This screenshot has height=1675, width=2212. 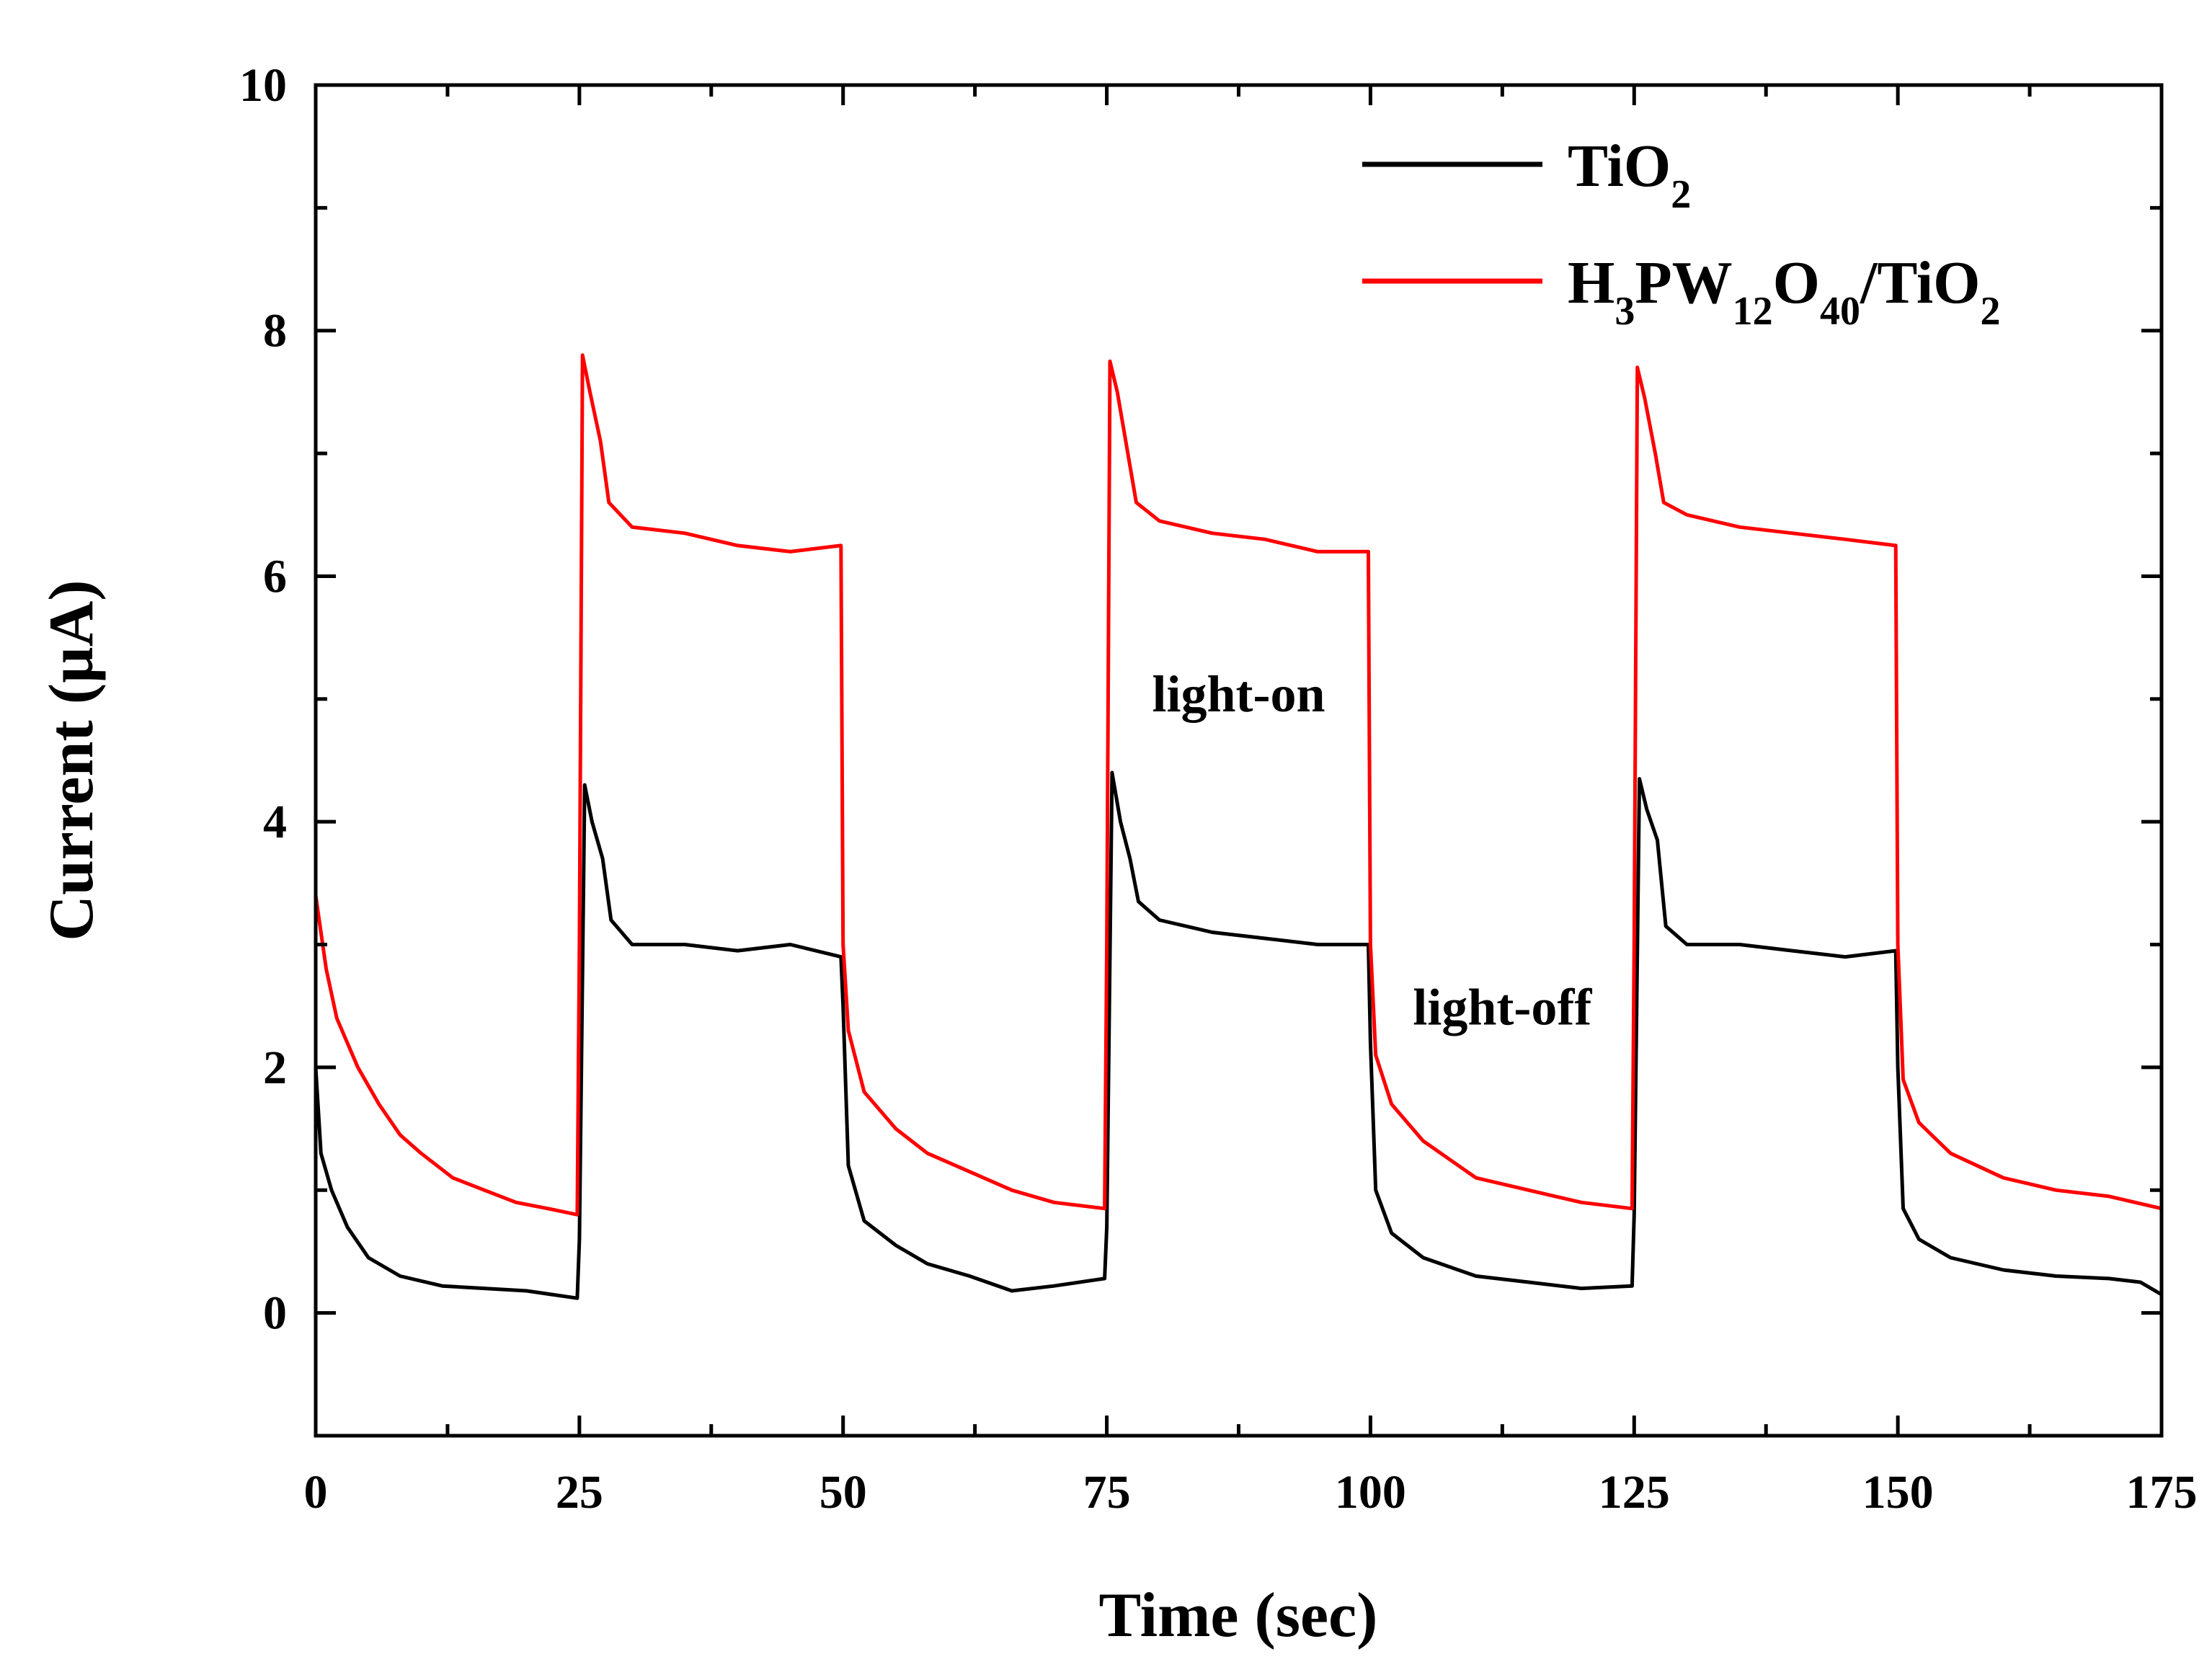 I want to click on y-tick-label: 0, so click(x=275, y=1313).